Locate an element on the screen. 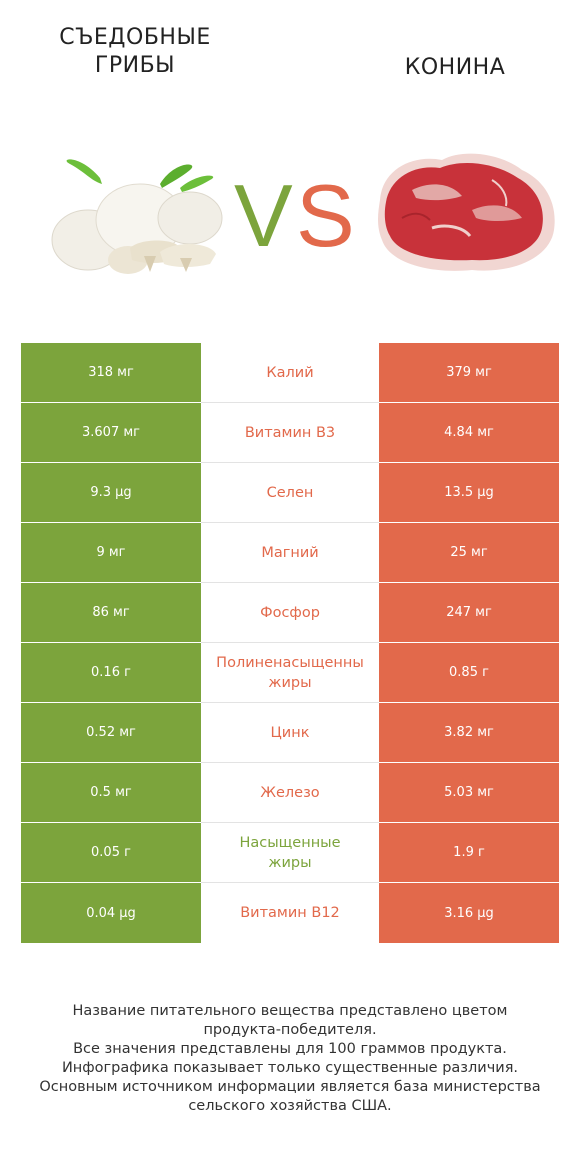 Image resolution: width=580 pixels, height=1174 pixels. nutrient-name: Полиненасыщенны жиры is located at coordinates (290, 673).